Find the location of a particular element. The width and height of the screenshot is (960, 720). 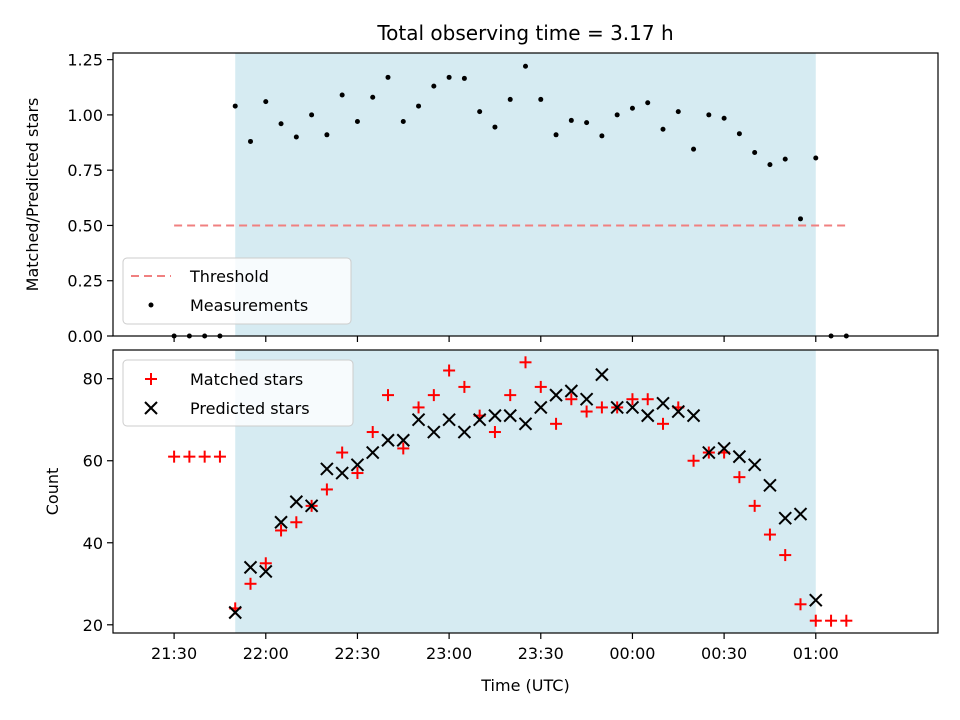

x-tick-label: 22:30 is located at coordinates (357, 653).